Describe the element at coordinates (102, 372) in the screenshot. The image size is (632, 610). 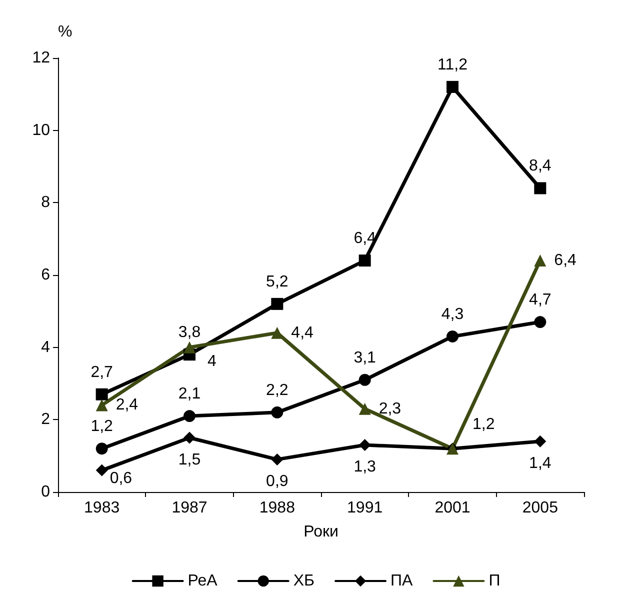
I see `data-label: 2,7` at that location.